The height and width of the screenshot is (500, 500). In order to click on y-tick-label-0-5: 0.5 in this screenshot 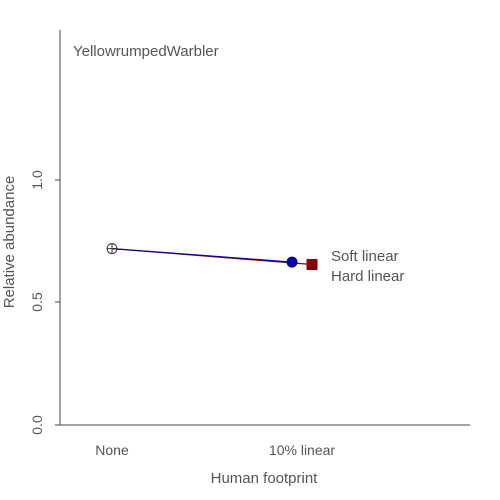, I will do `click(37, 302)`.